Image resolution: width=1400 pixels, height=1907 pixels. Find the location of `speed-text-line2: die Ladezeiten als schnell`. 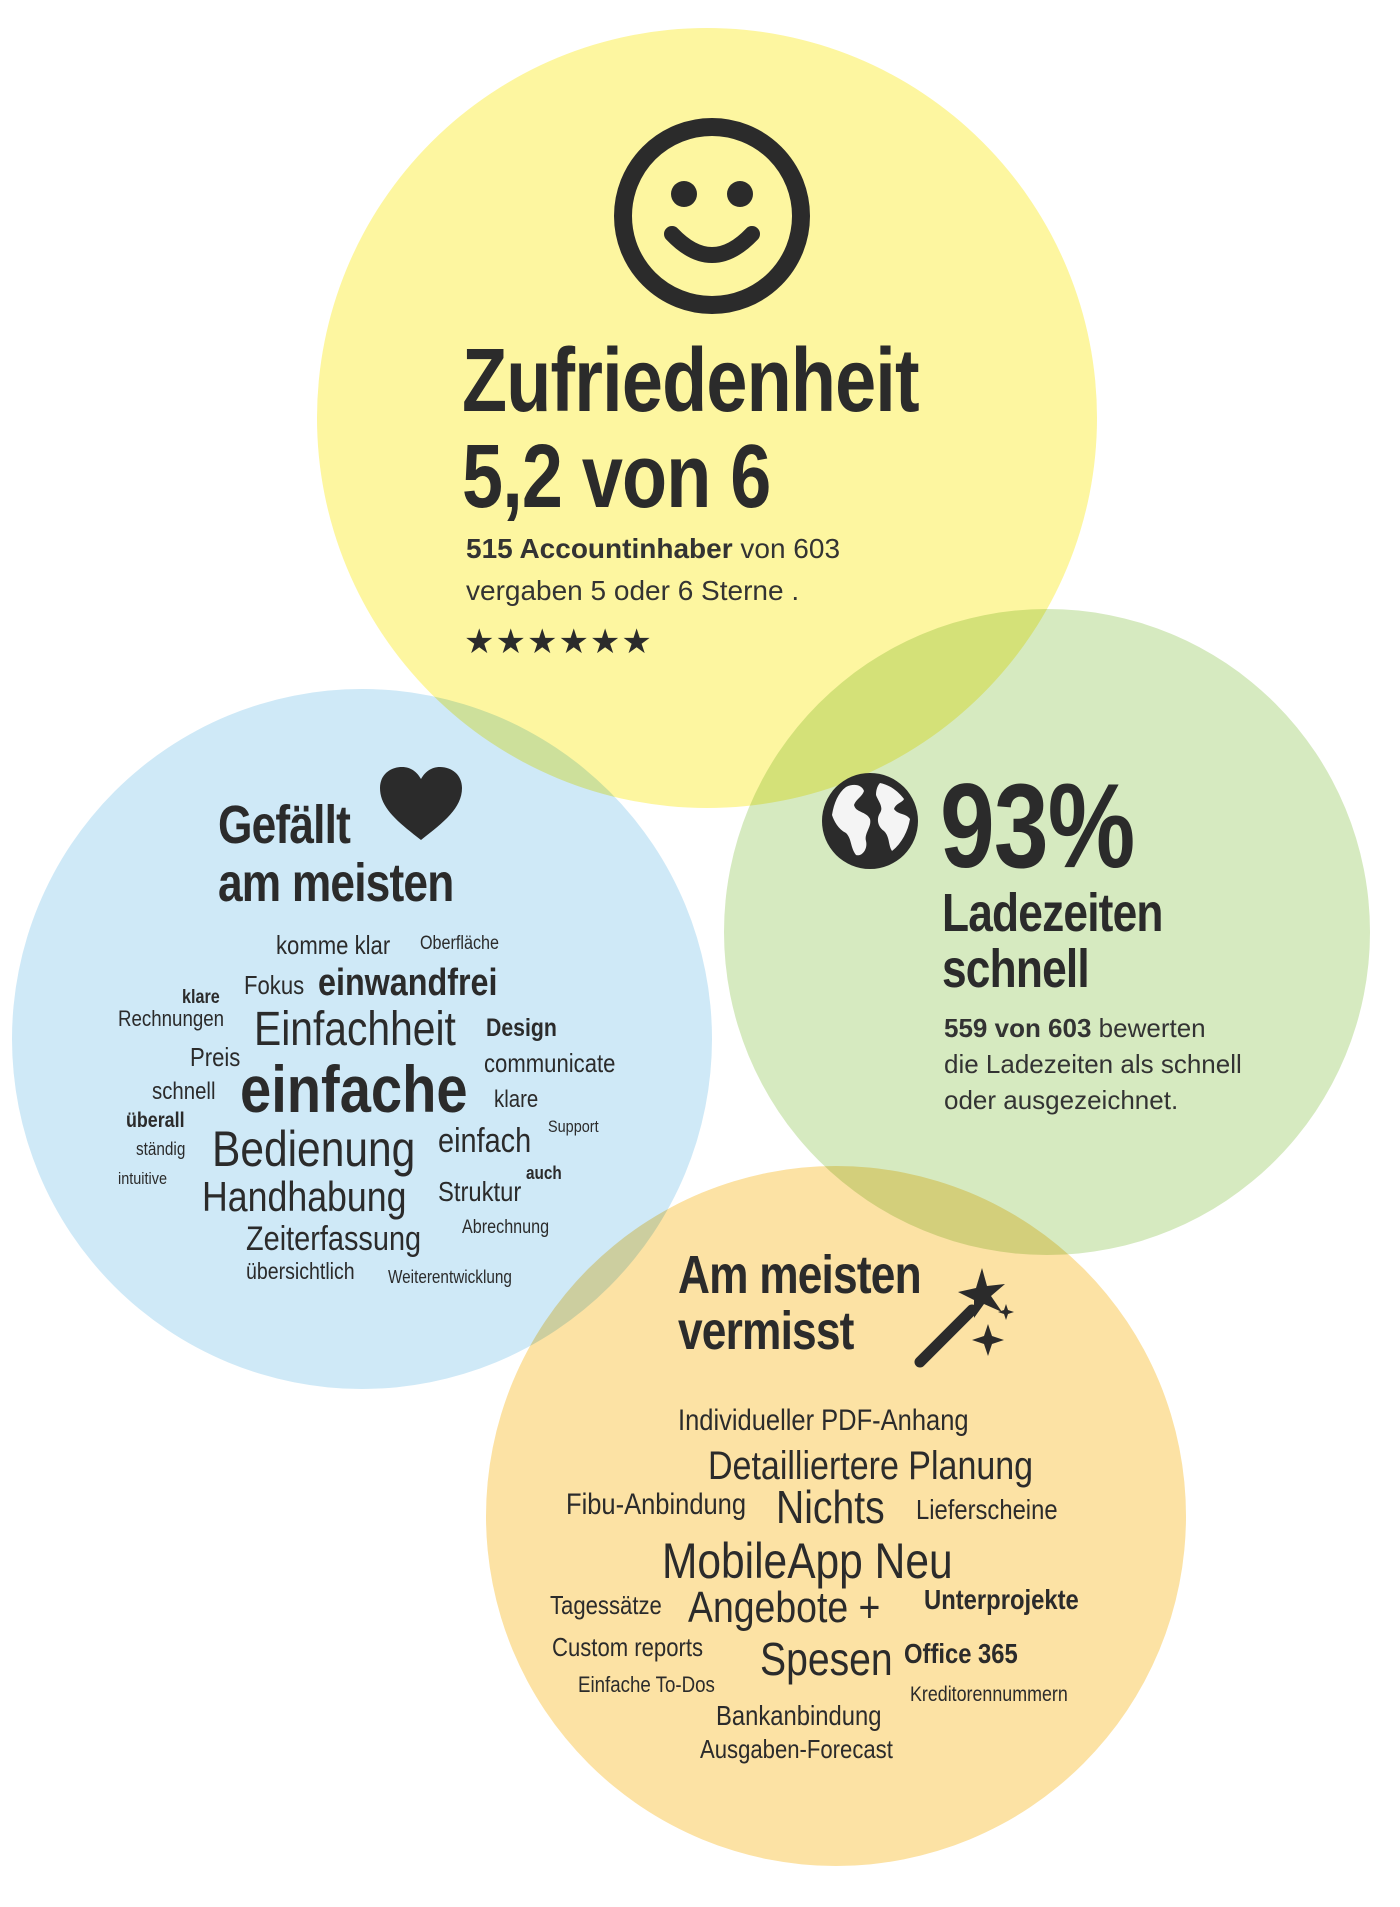

speed-text-line2: die Ladezeiten als schnell is located at coordinates (1093, 1064).